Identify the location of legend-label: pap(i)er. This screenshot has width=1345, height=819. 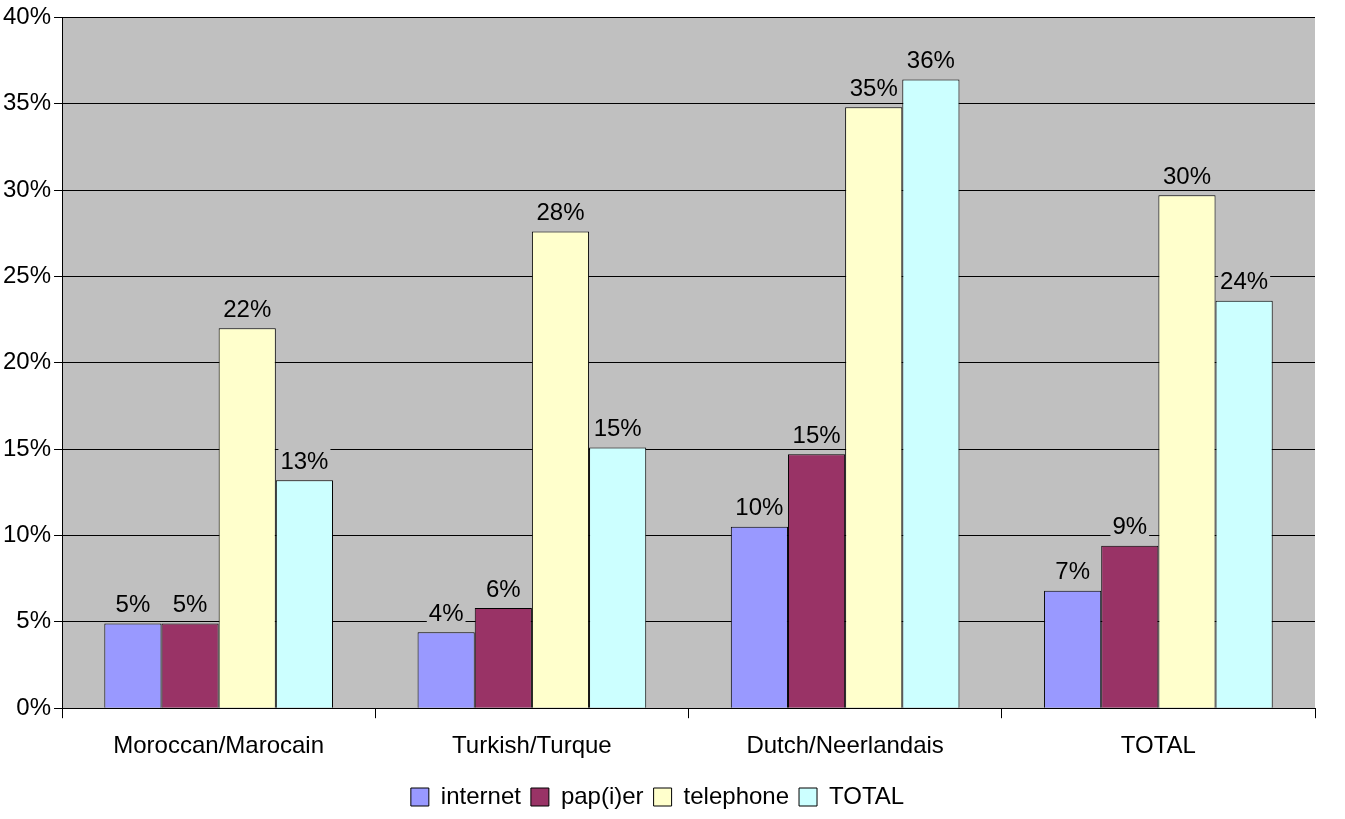
(602, 795).